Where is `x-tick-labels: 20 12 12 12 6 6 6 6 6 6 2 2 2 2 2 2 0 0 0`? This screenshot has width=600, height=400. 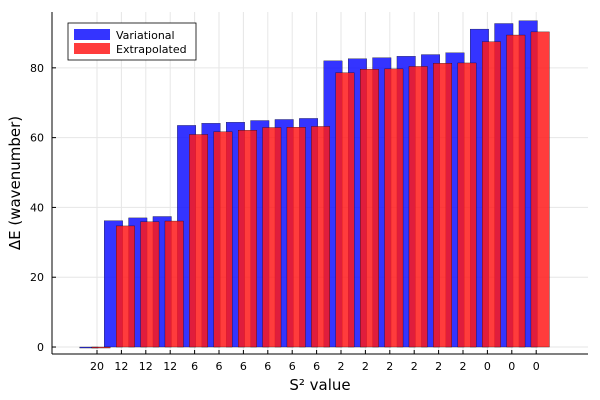
x-tick-labels: 20 12 12 12 6 6 6 6 6 6 2 2 2 2 2 2 0 0 0 is located at coordinates (315, 361).